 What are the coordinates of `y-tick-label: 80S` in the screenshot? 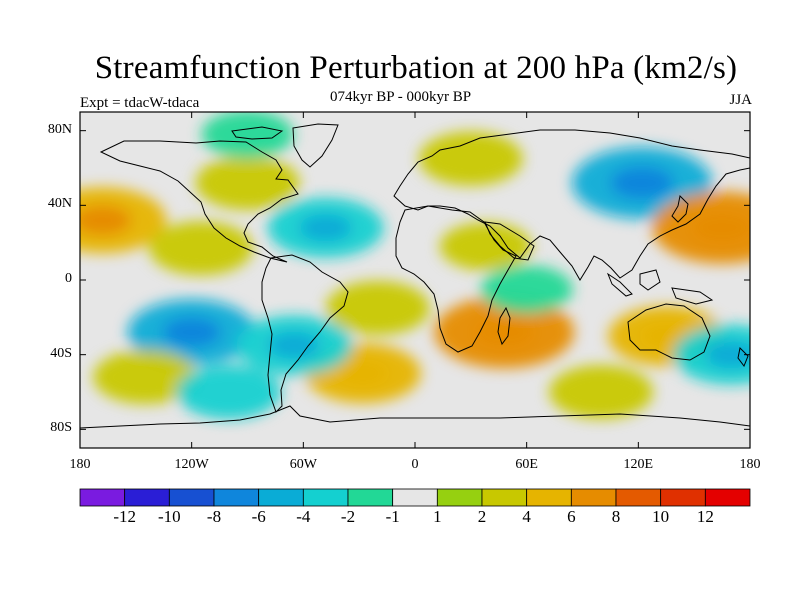 It's located at (61, 428).